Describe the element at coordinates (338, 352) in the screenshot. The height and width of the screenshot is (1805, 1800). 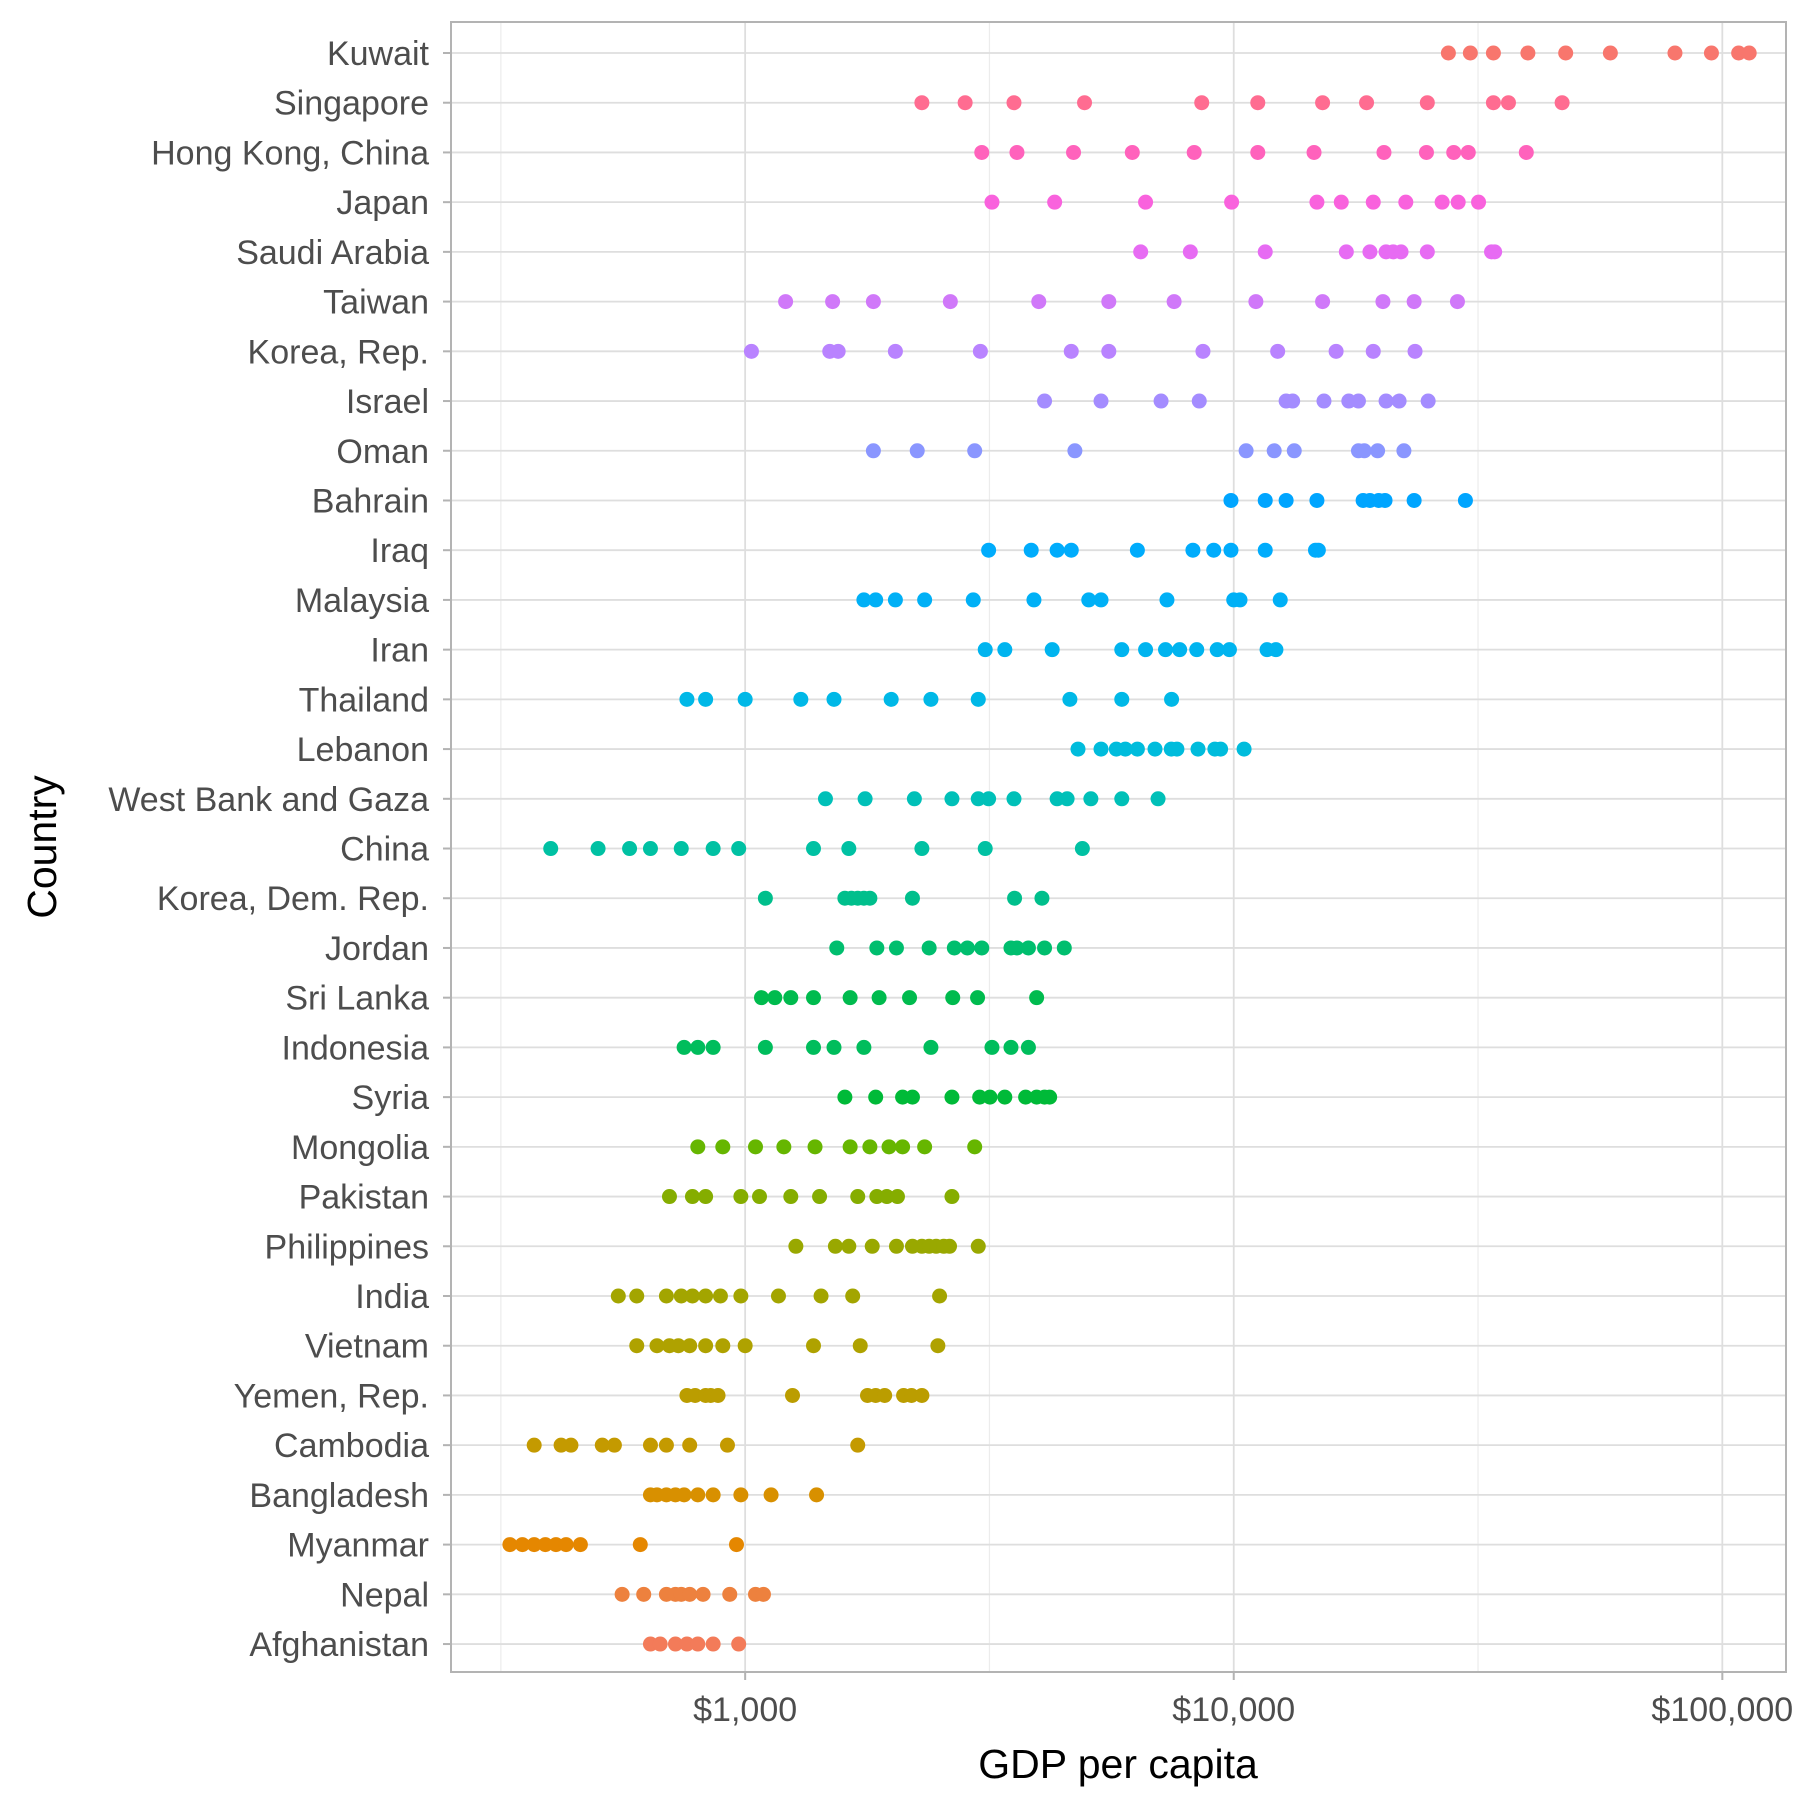
I see `y-tick-label: Korea, Rep.` at that location.